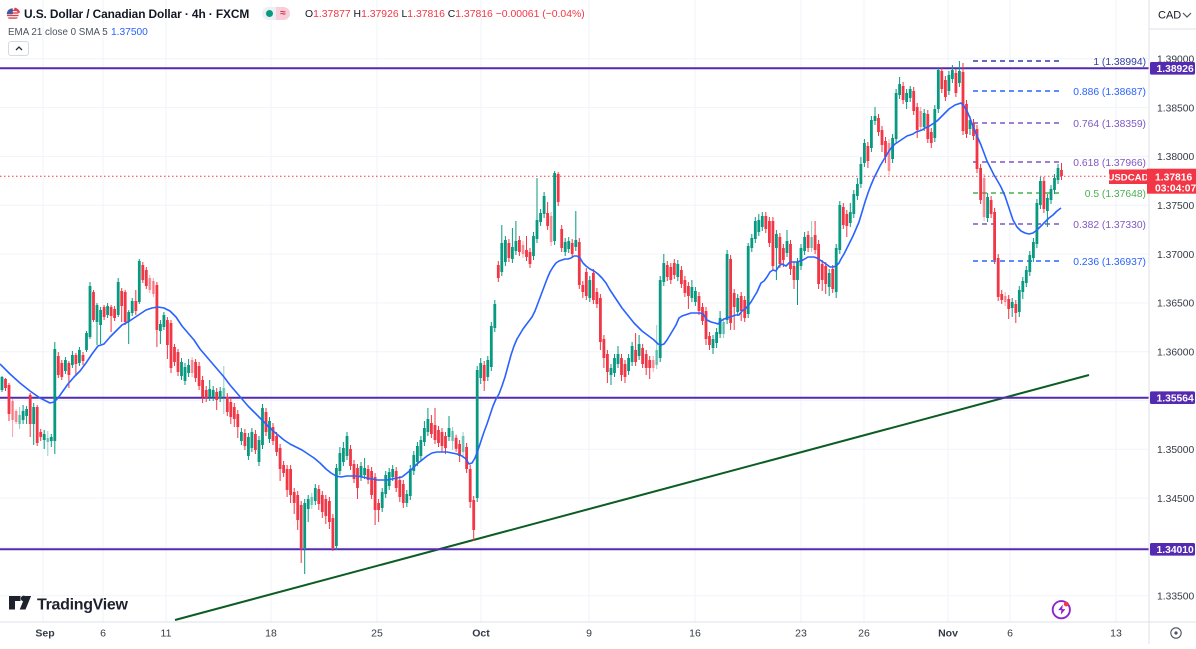 The image size is (1196, 649). Describe the element at coordinates (1109, 92) in the screenshot. I see `svg-text: 0.886 (1.38687)` at that location.